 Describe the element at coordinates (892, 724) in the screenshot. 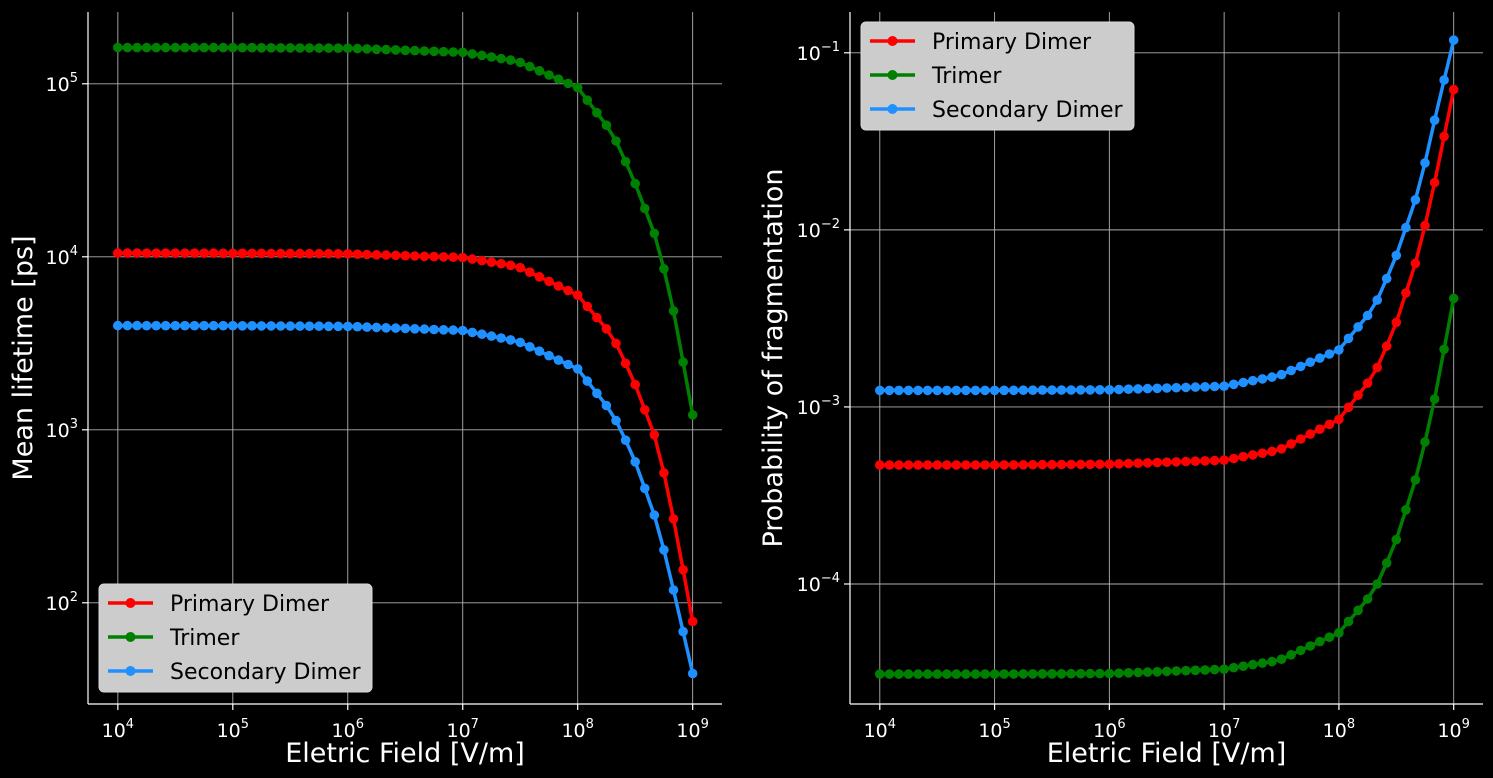

I see `x-tick-exponent: 4` at that location.